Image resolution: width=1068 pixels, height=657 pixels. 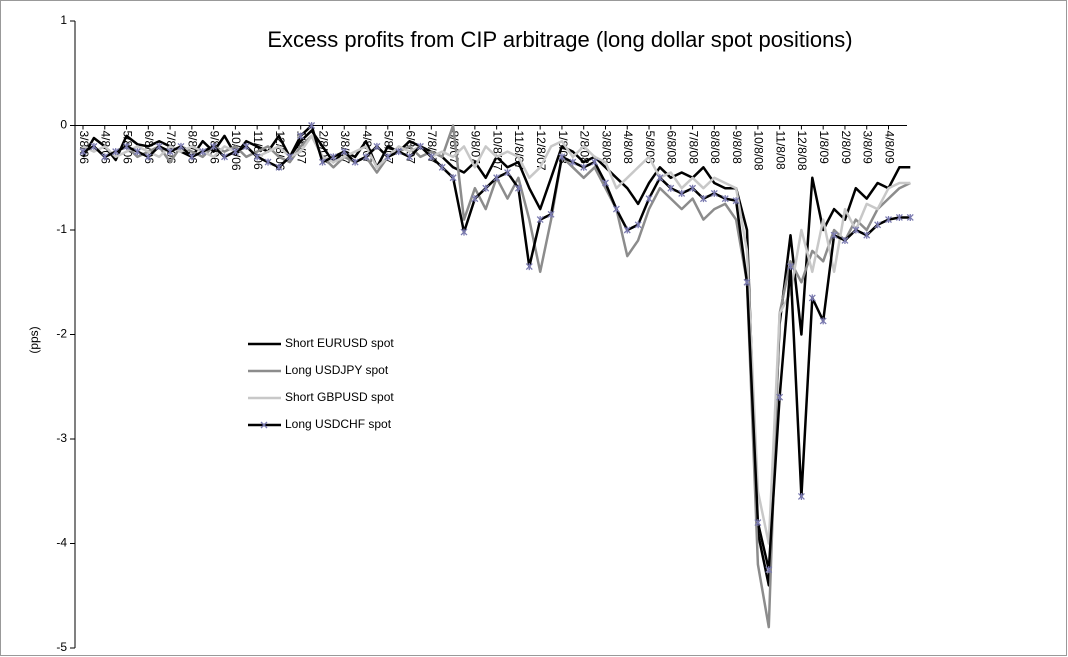 I want to click on legend-label: Short GBPUSD spot, so click(x=339, y=397).